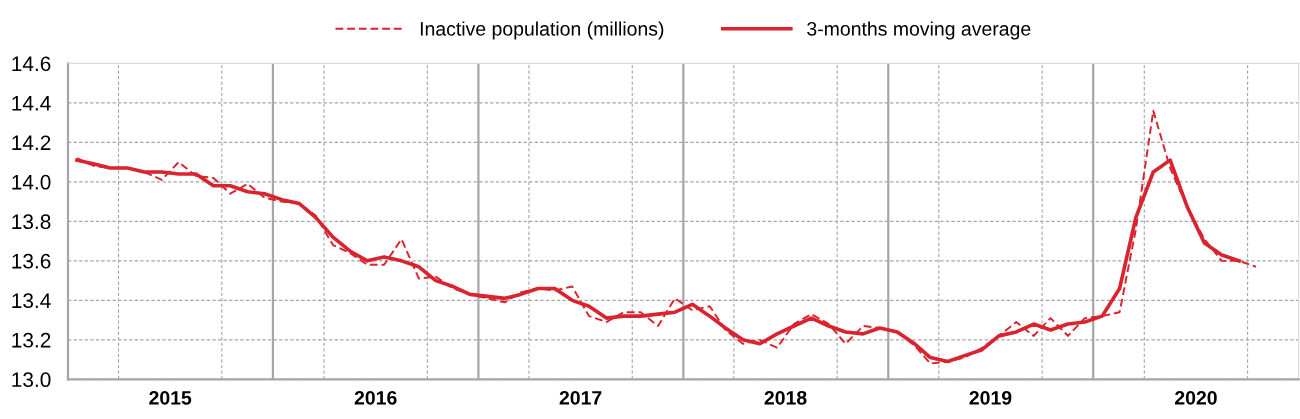 This screenshot has width=1300, height=419. What do you see at coordinates (31, 380) in the screenshot?
I see `y-tick-label: 13.0` at bounding box center [31, 380].